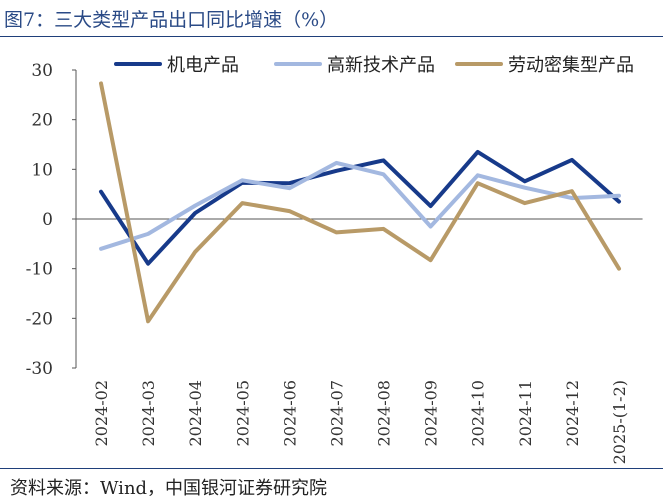  Describe the element at coordinates (42, 170) in the screenshot. I see `y-tick-label: 10` at that location.